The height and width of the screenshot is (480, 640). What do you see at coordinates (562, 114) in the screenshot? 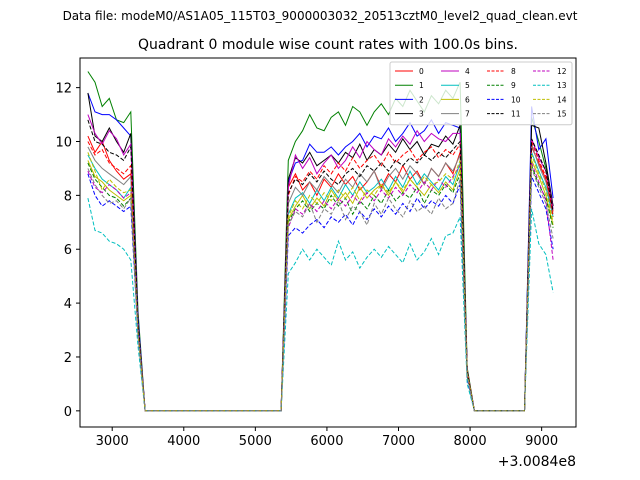
I see `legend-label-15: 15` at bounding box center [562, 114].